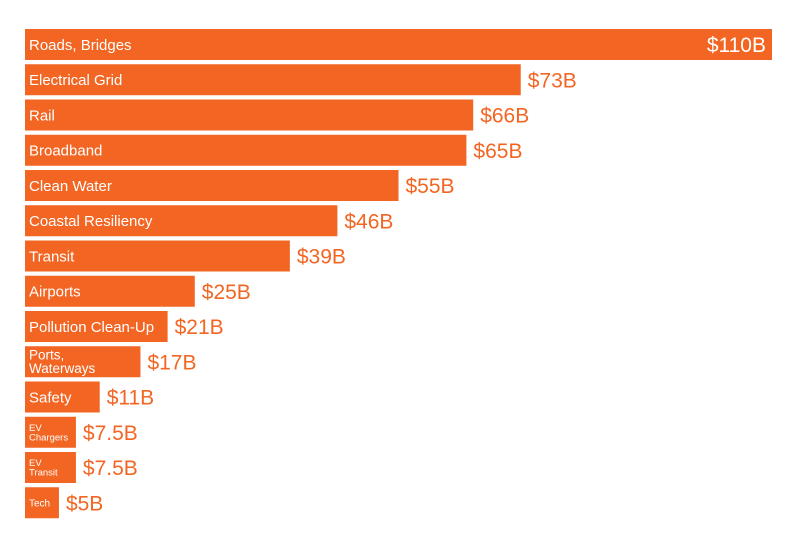 The width and height of the screenshot is (800, 546). Describe the element at coordinates (131, 398) in the screenshot. I see `value-label-safety: $11B` at that location.